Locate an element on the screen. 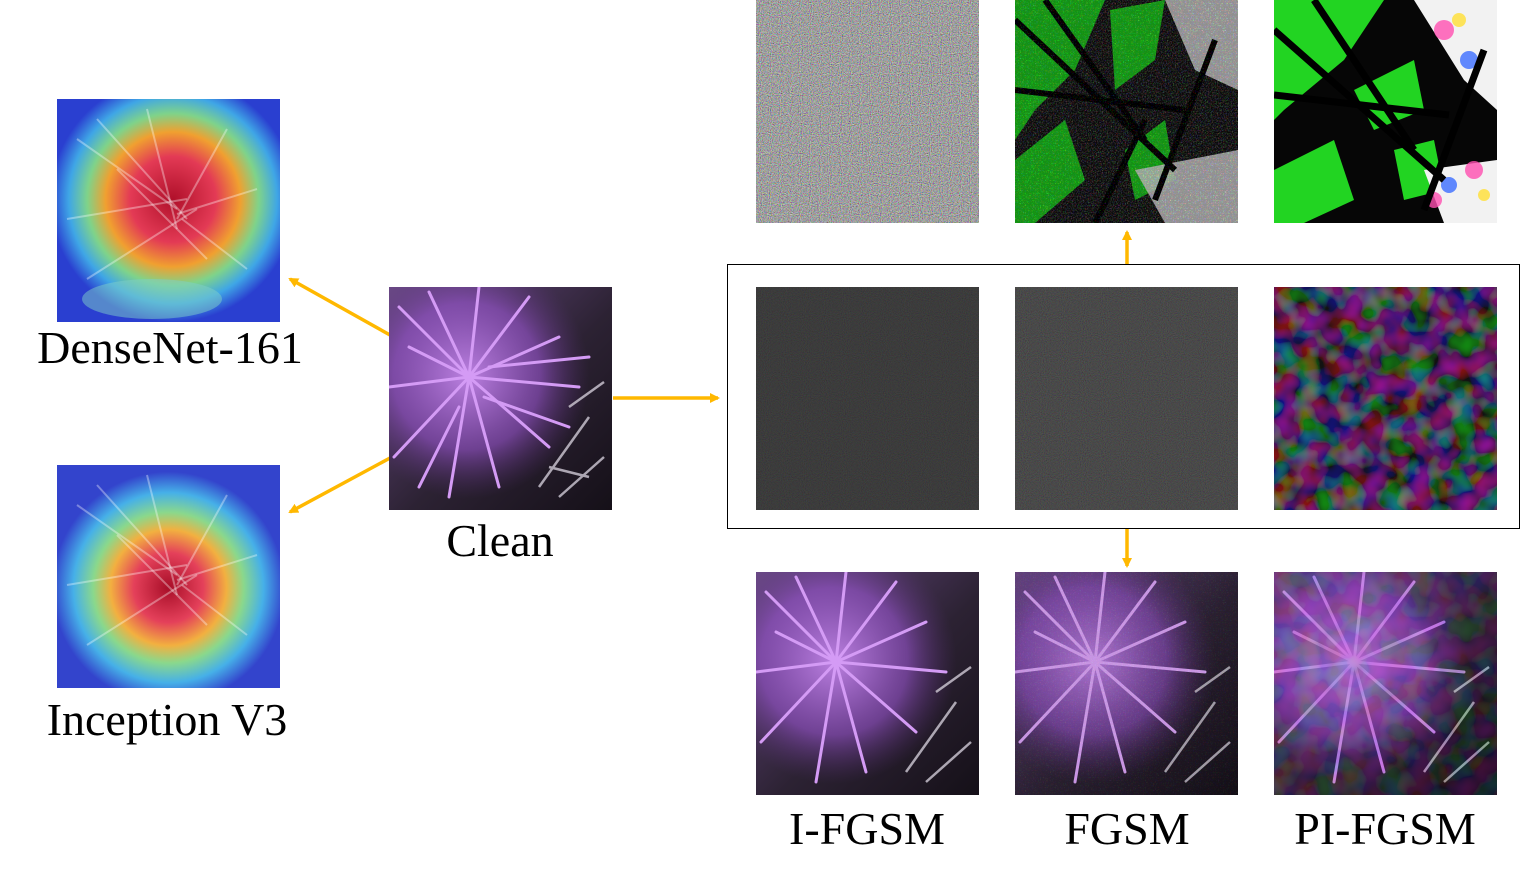 Image resolution: width=1523 pixels, height=880 pixels. inception-label: Inception V3 is located at coordinates (167, 719).